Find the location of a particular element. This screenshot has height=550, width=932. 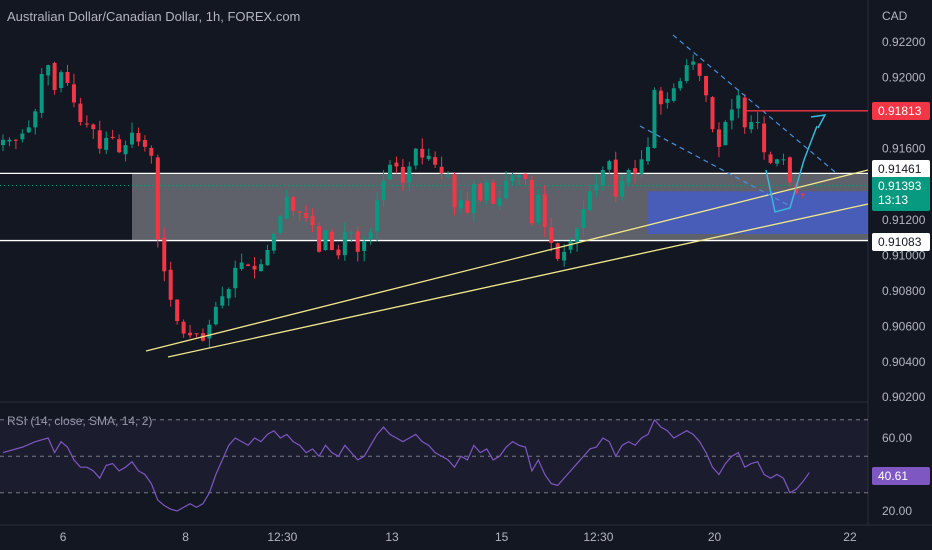

price-tick-label: 0.90800 is located at coordinates (904, 291).